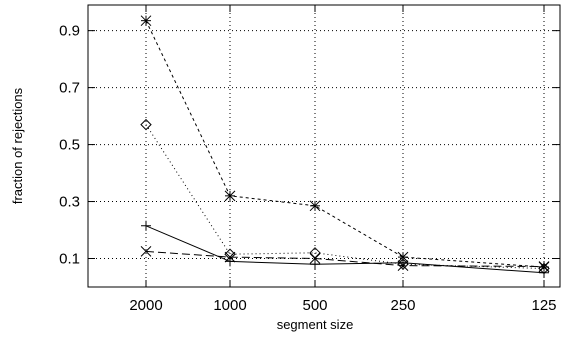  Describe the element at coordinates (69, 145) in the screenshot. I see `y-tick-label: 0.5` at that location.